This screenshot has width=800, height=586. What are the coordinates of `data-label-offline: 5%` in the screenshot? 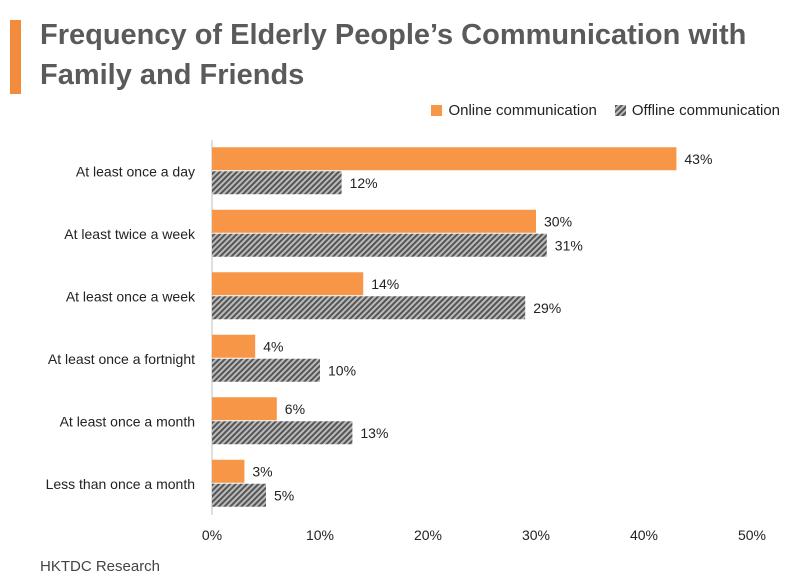 It's located at (284, 495).